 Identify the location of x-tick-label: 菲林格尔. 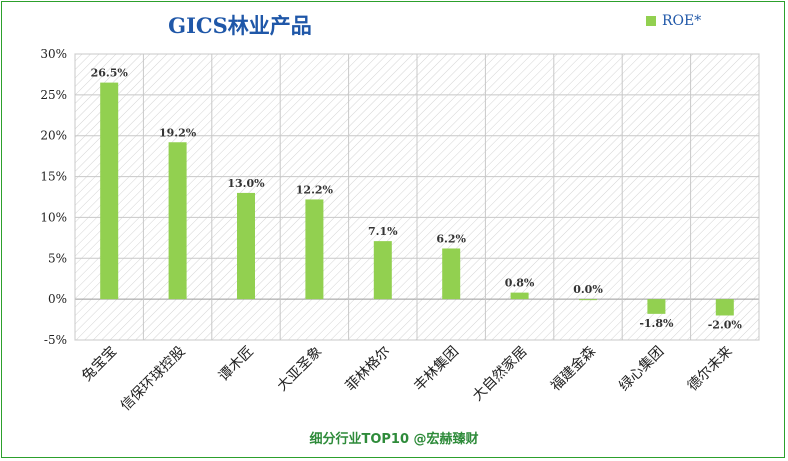
(368, 369).